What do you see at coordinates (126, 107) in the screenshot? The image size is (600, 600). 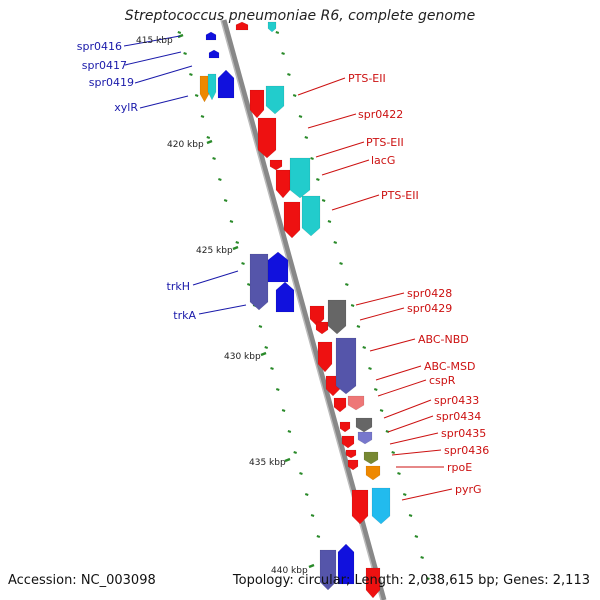 I see `gene-label-xylR: xylR` at bounding box center [126, 107].